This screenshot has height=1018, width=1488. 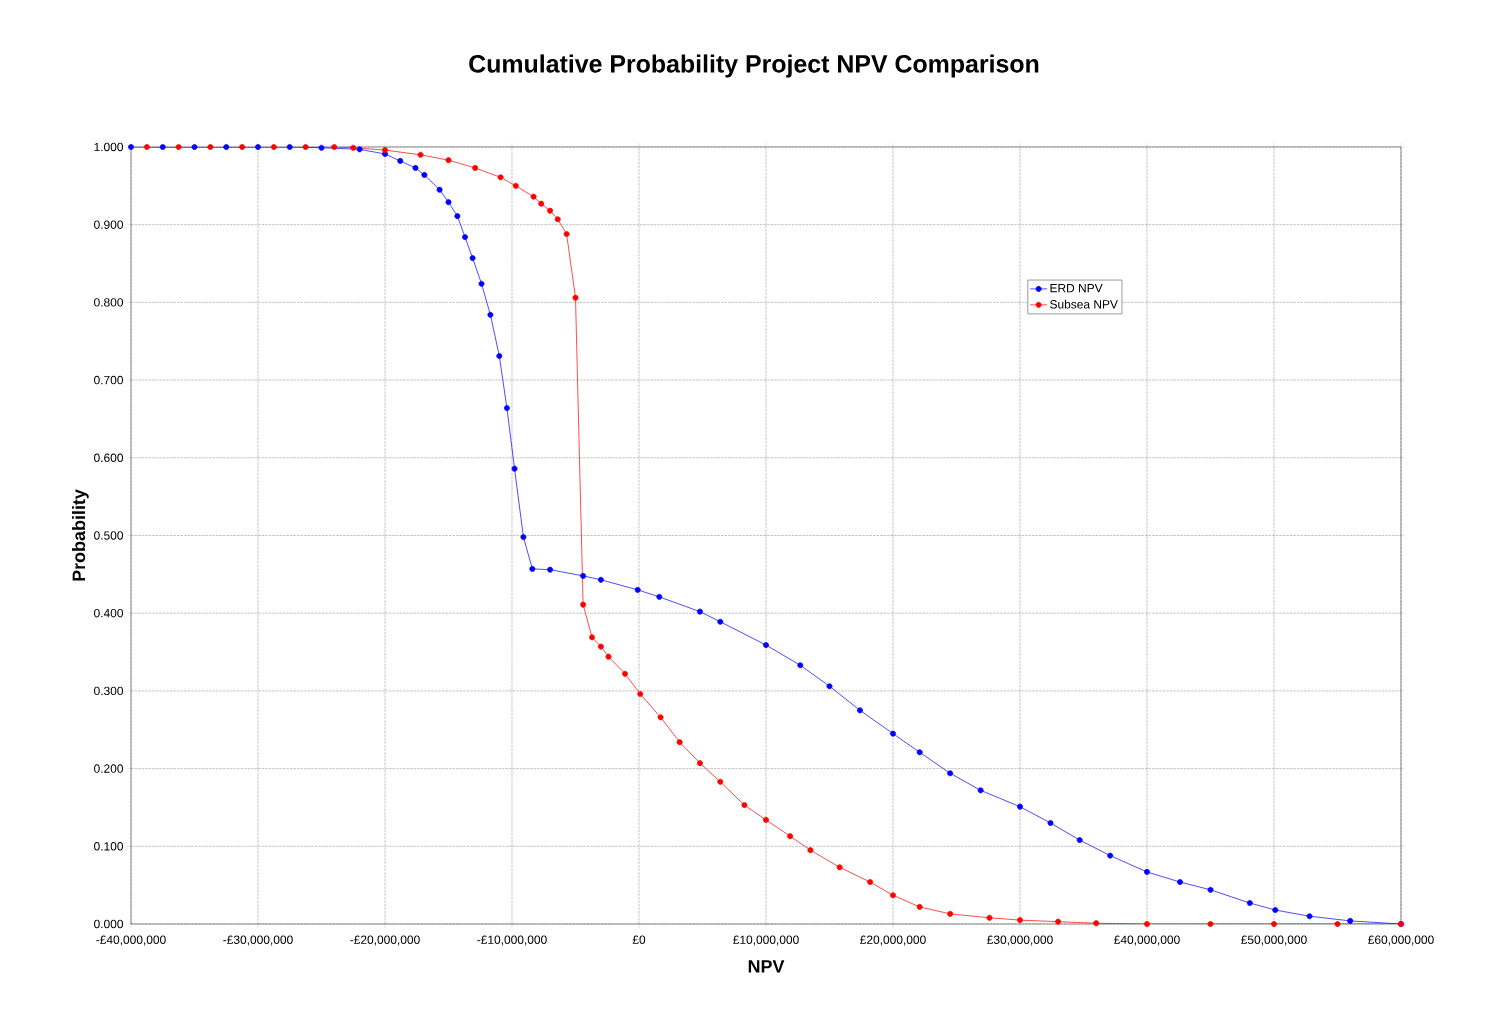 What do you see at coordinates (109, 535) in the screenshot?
I see `y-tick-label: 0.500` at bounding box center [109, 535].